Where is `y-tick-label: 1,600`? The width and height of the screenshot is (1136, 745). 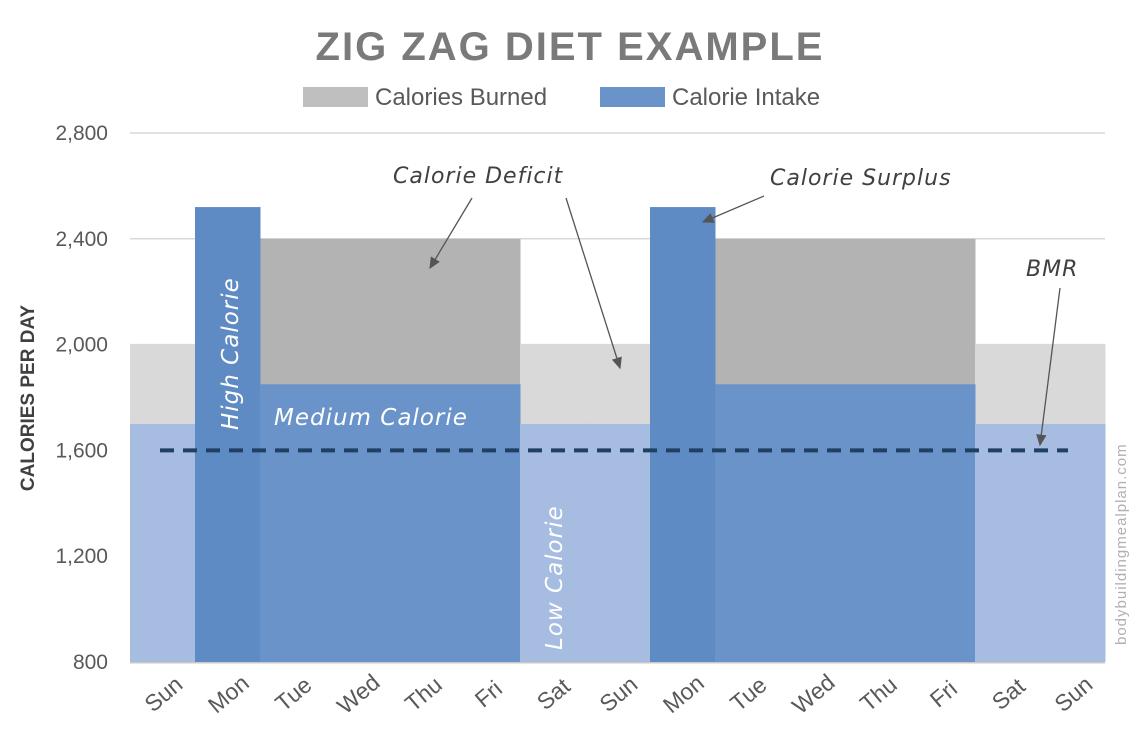
y-tick-label: 1,600 is located at coordinates (81, 450).